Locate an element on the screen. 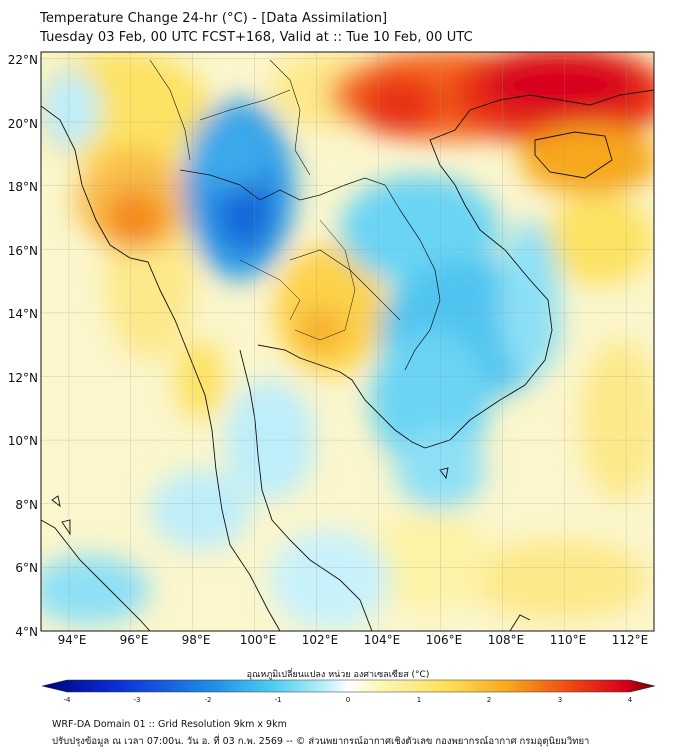 This screenshot has height=756, width=676. lon-label-96: 96°E is located at coordinates (134, 640).